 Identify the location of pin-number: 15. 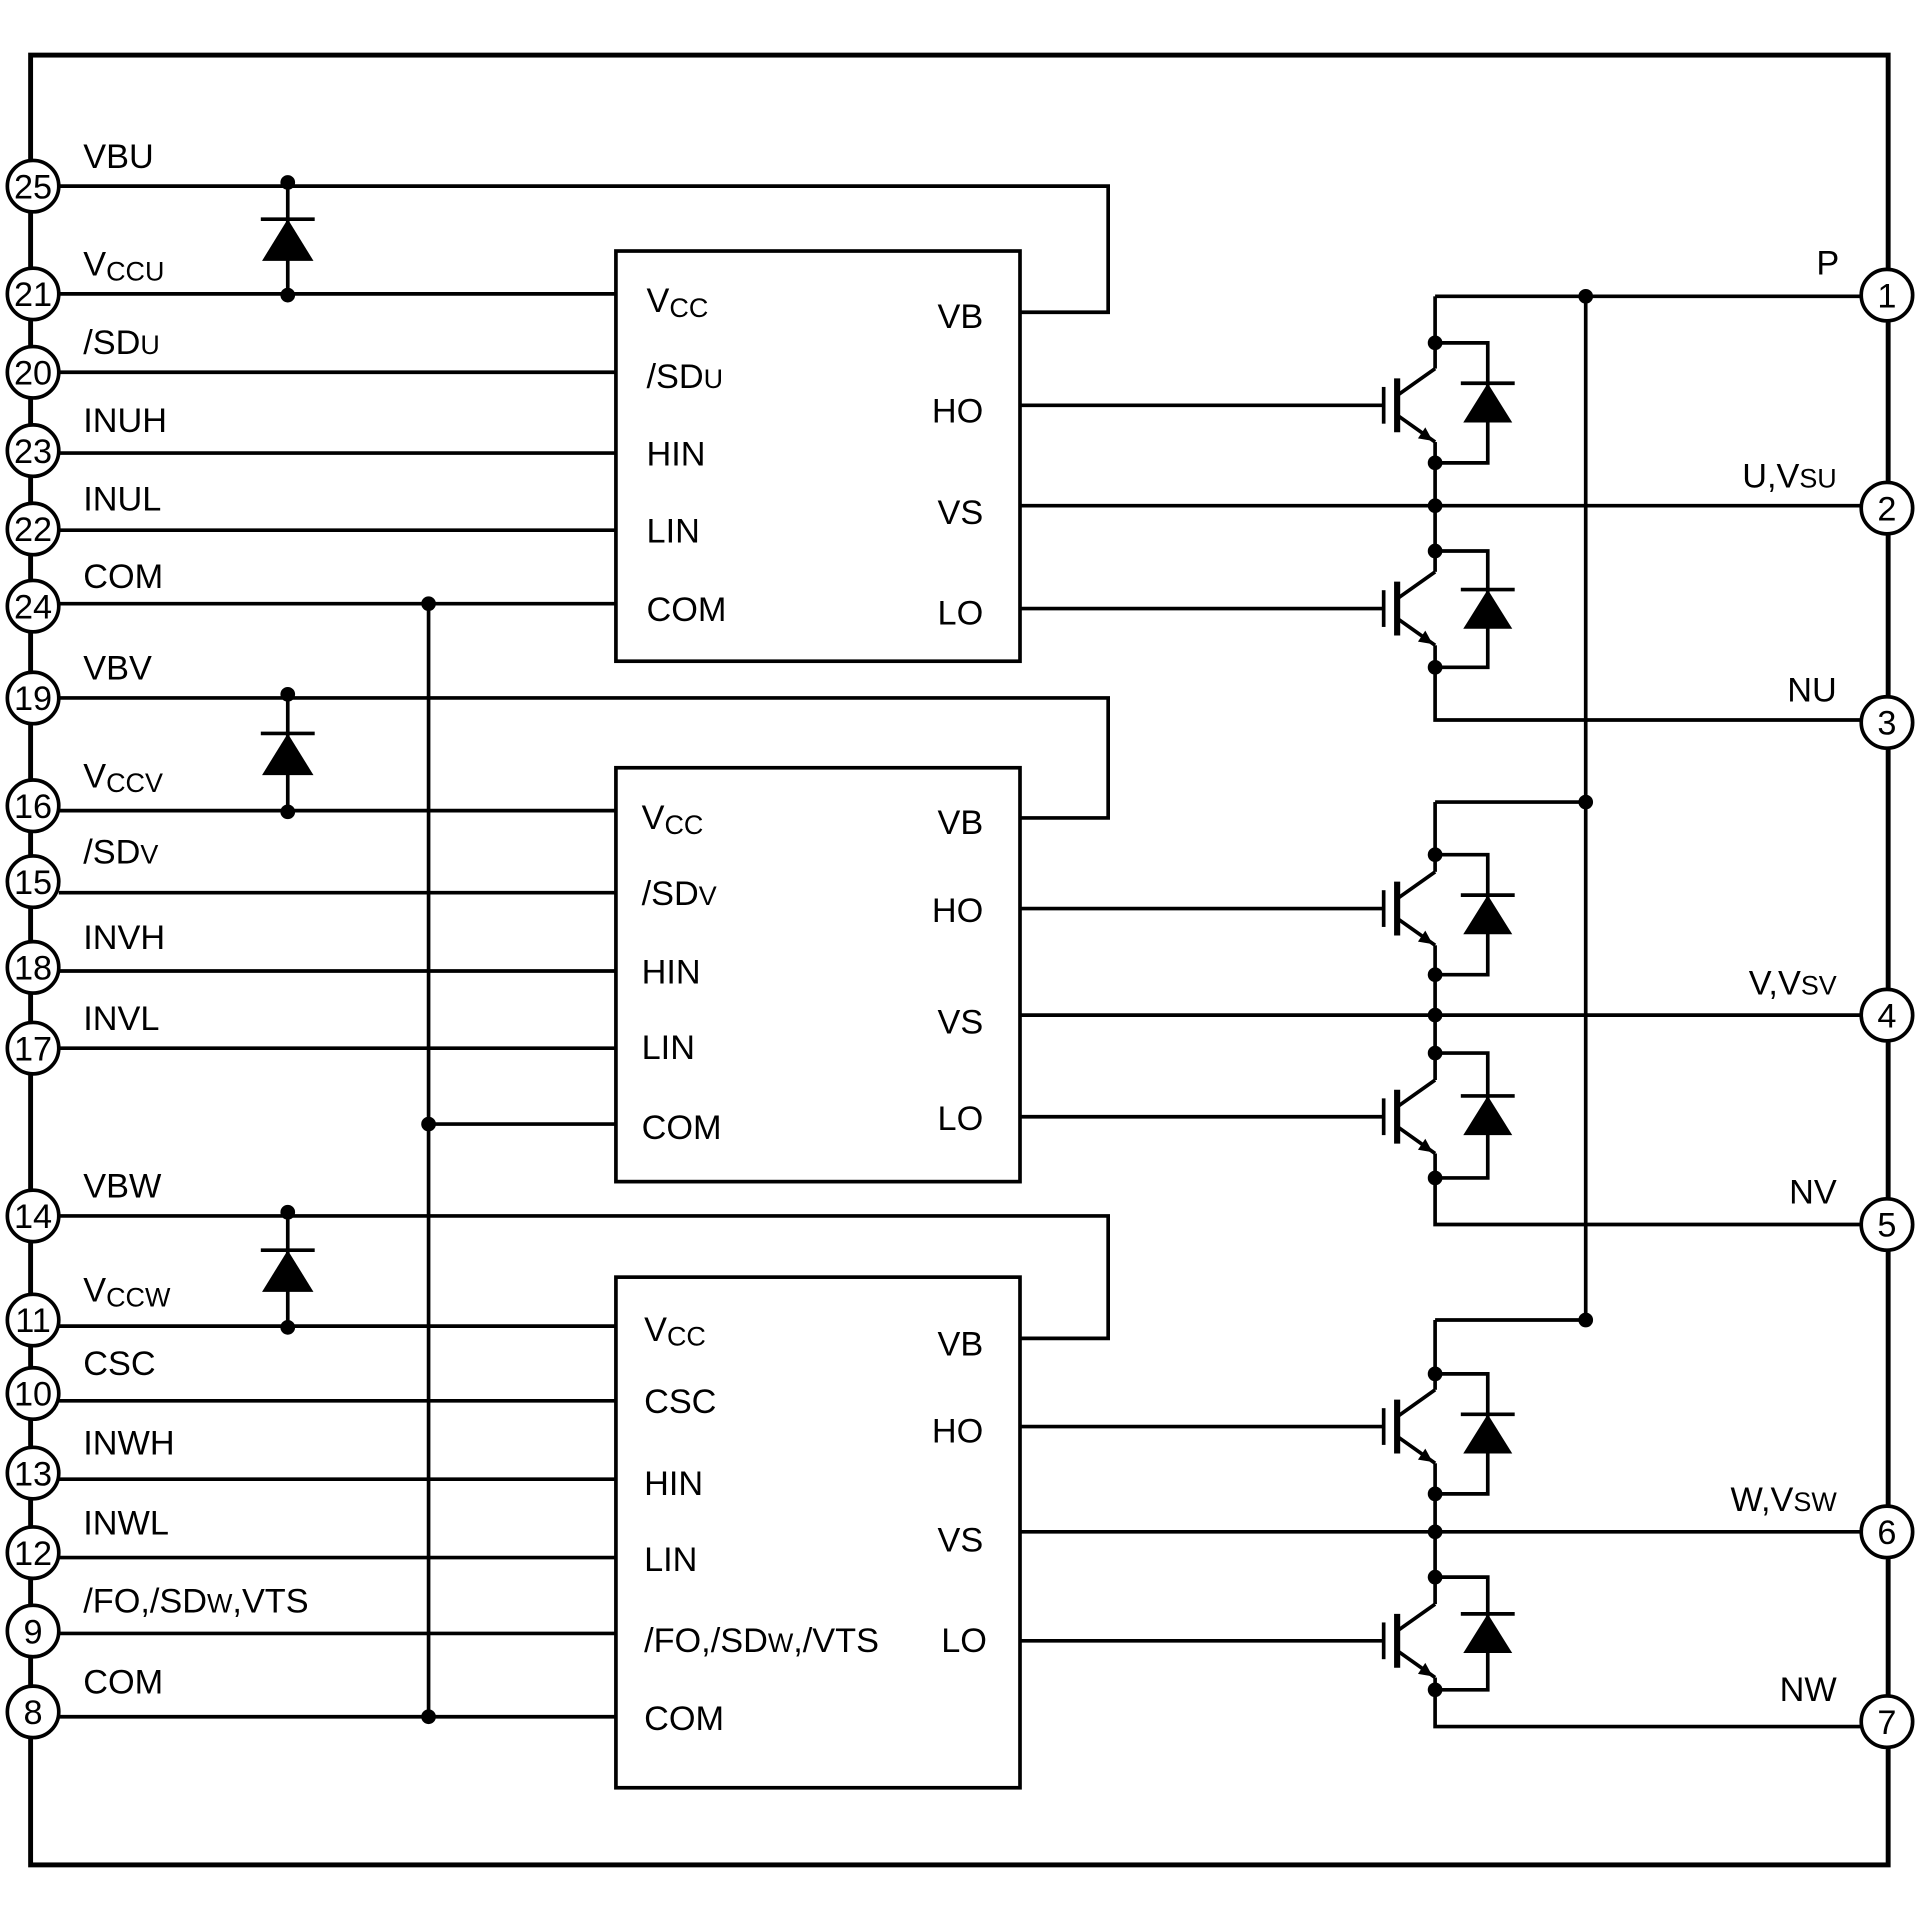
(33, 883).